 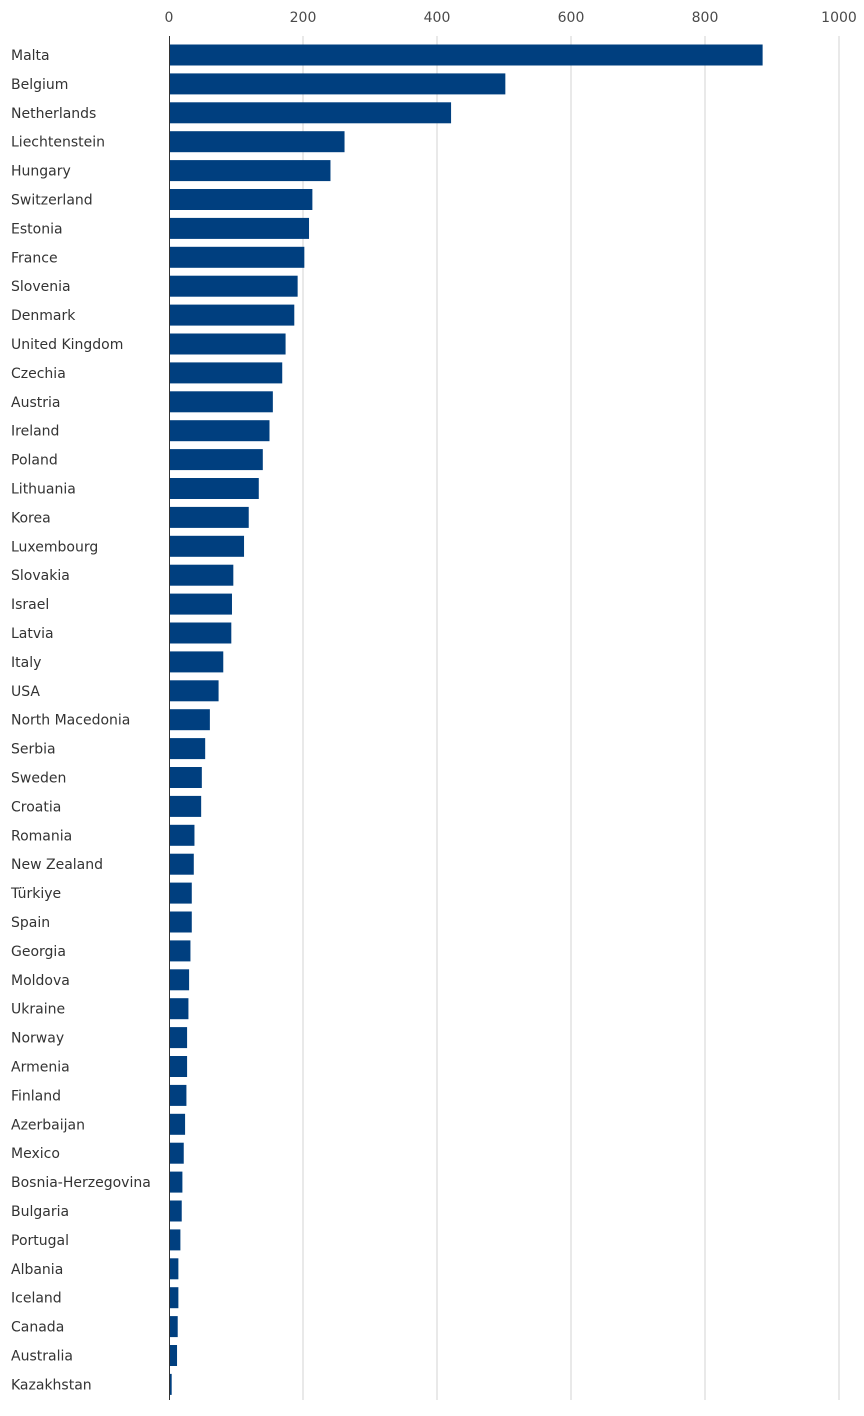 What do you see at coordinates (37, 1039) in the screenshot?
I see `category-label: Norway` at bounding box center [37, 1039].